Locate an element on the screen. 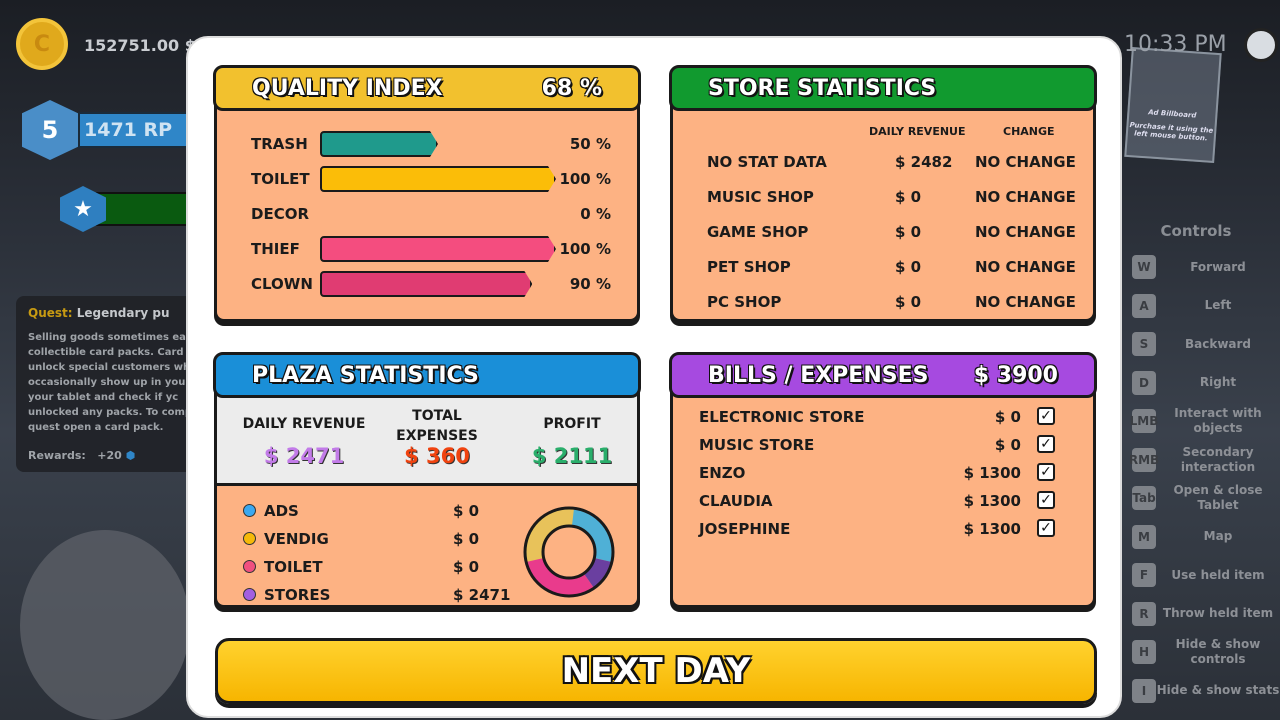 This screenshot has width=1280, height=720. control-item: W Forward is located at coordinates (1203, 267).